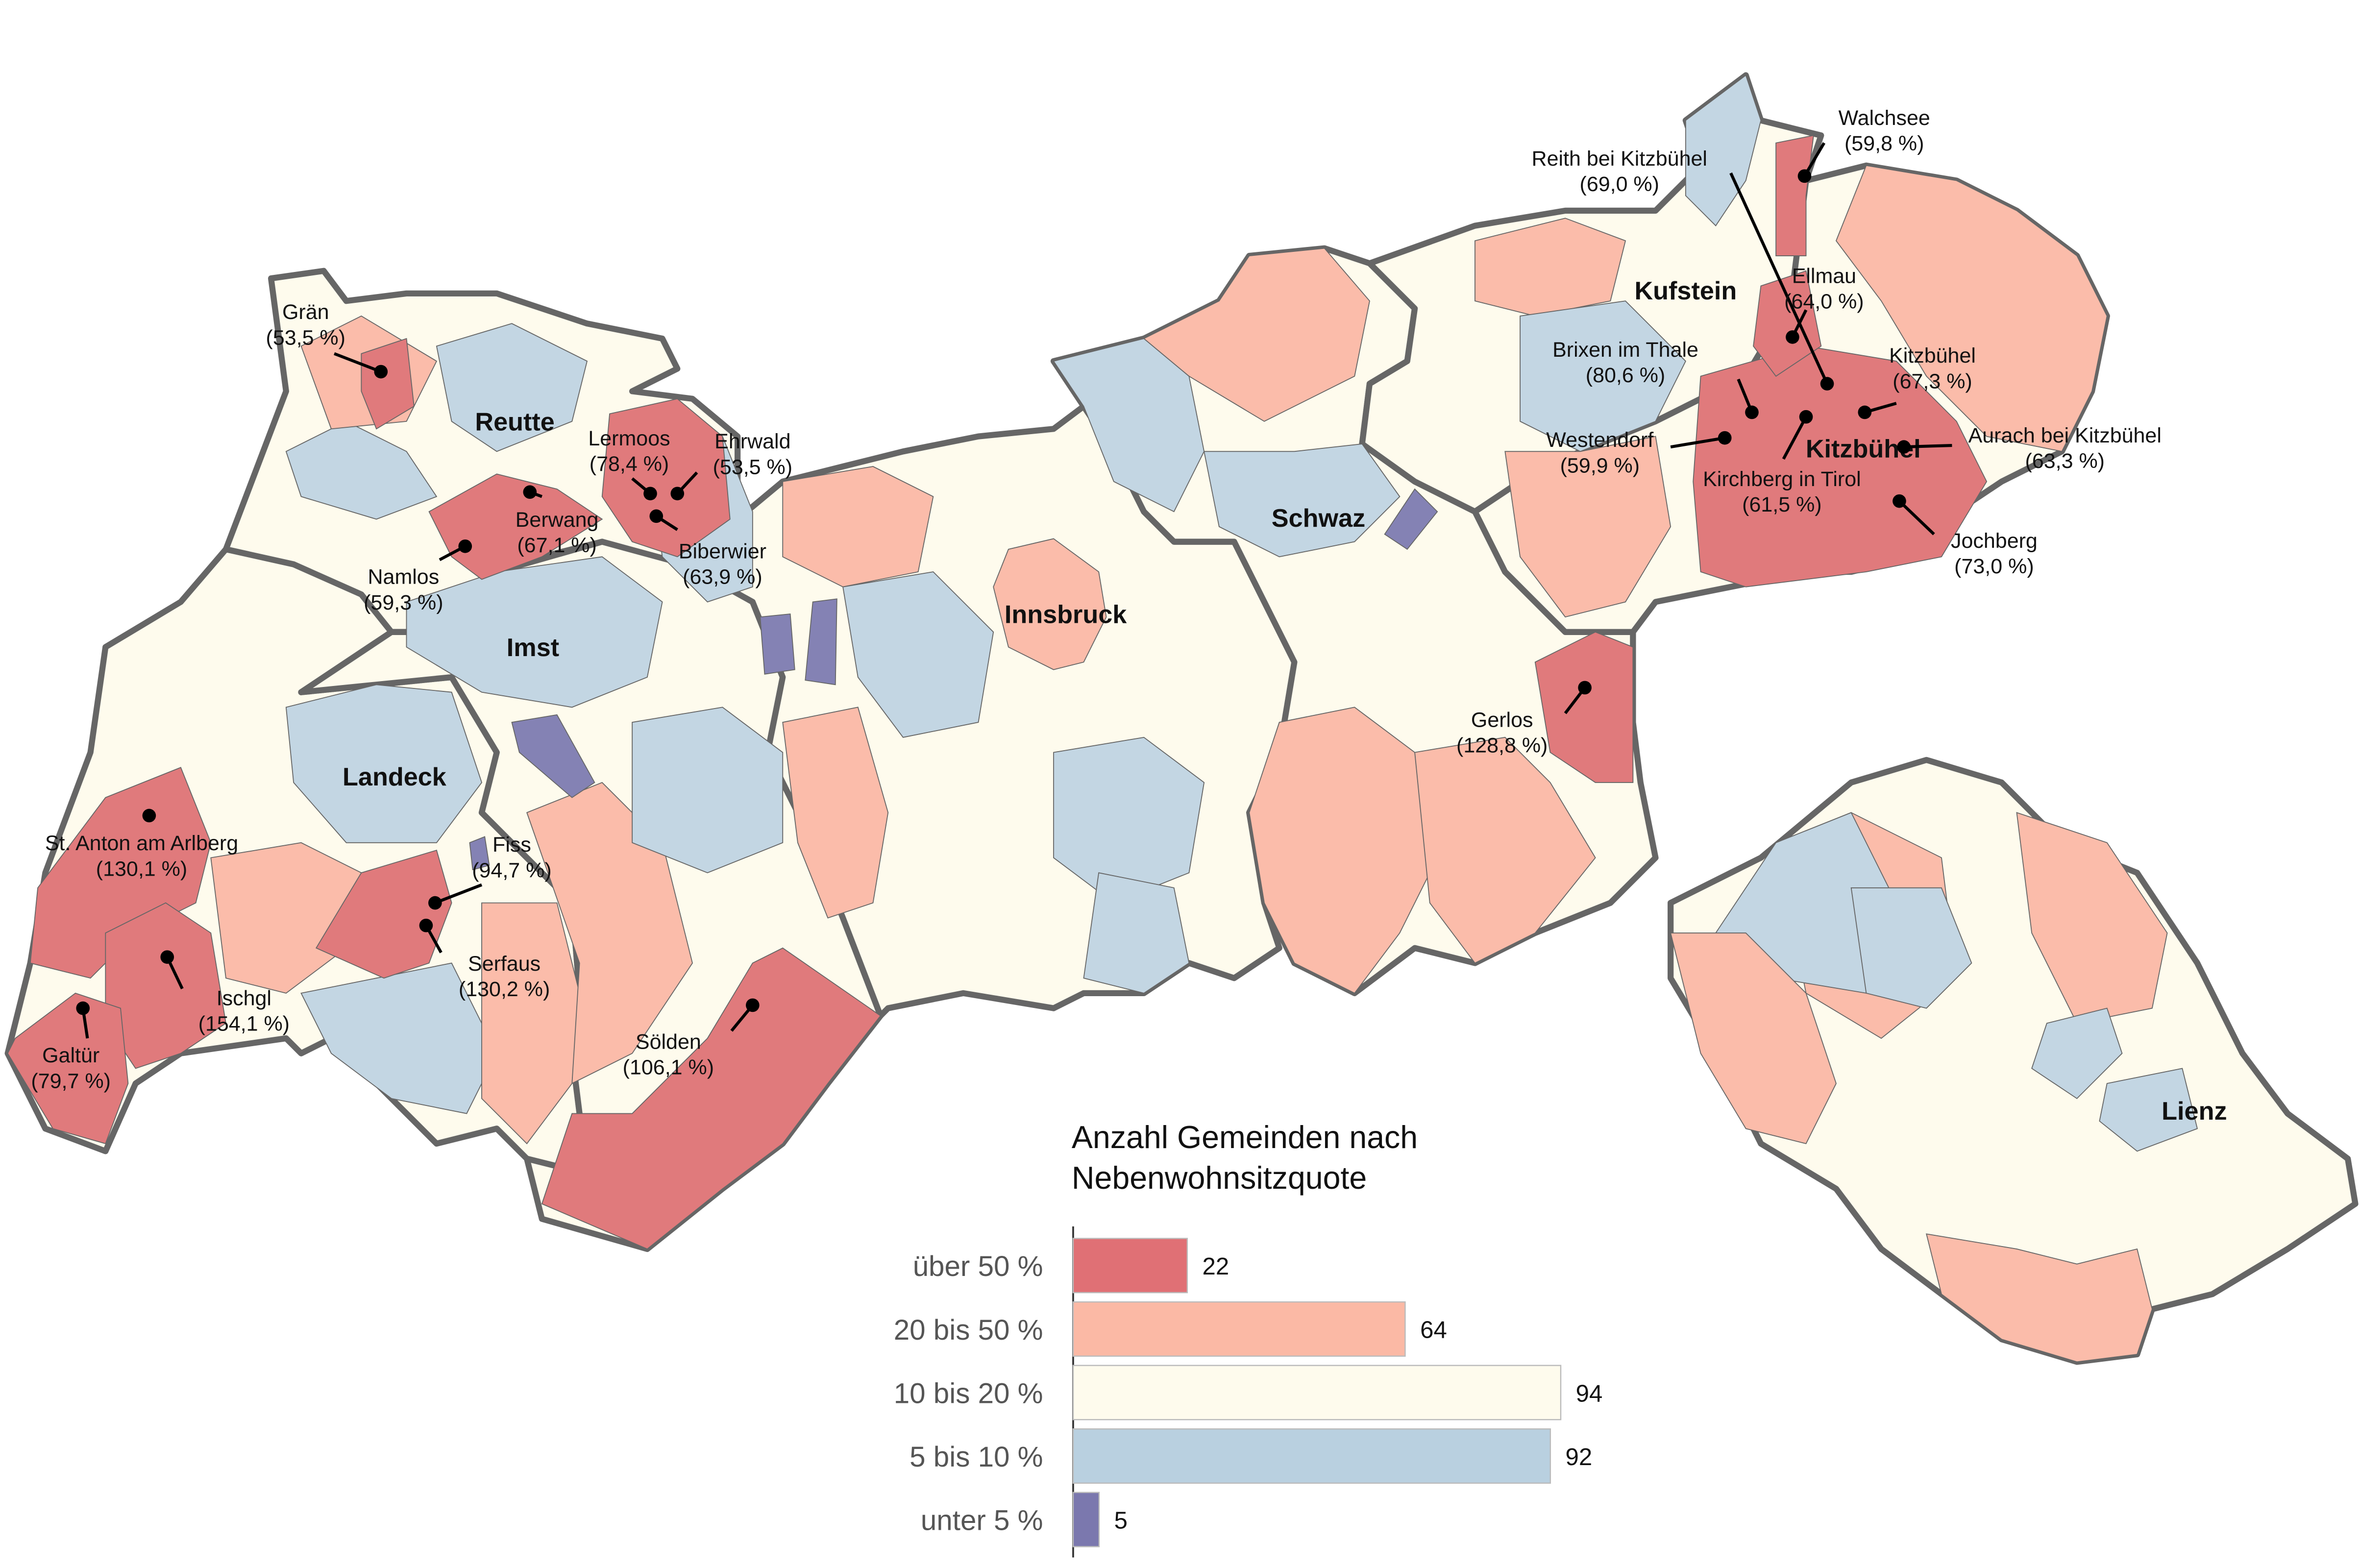 This screenshot has height=1568, width=2360. I want to click on municipality-name: Aurach bei Kitzbühel, so click(2065, 435).